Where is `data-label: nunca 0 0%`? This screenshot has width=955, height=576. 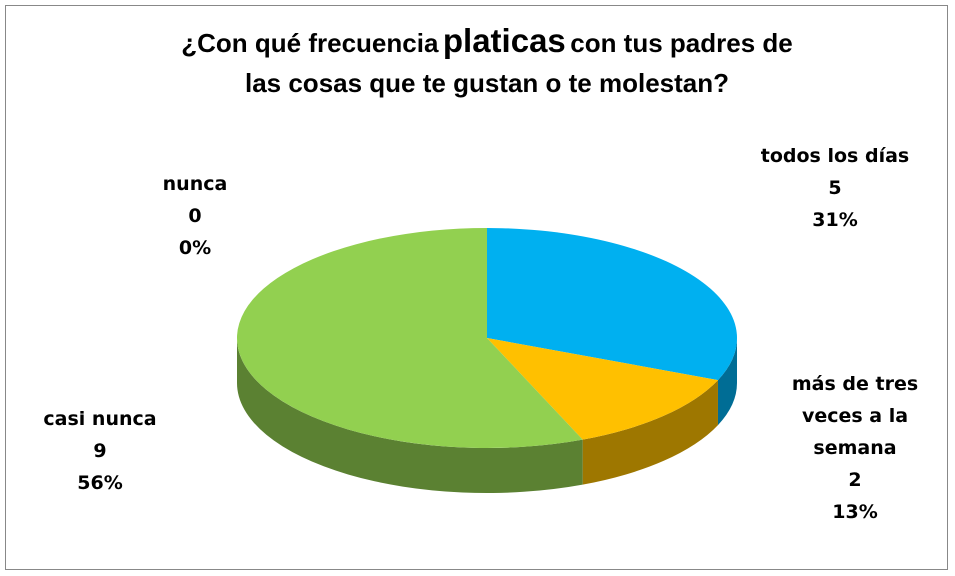 data-label: nunca 0 0% is located at coordinates (195, 216).